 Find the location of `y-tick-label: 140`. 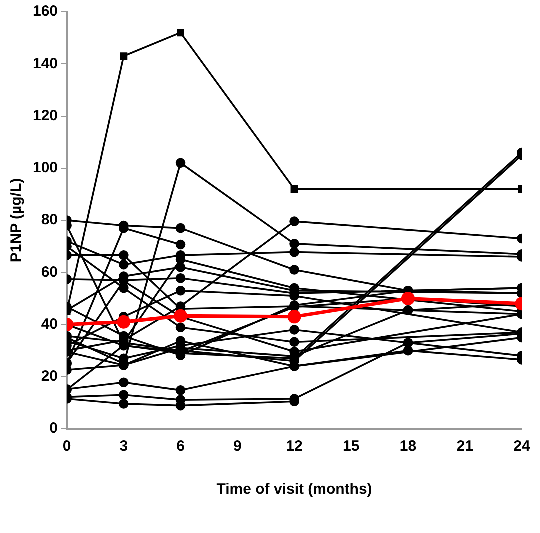

y-tick-label: 140 is located at coordinates (45, 63).